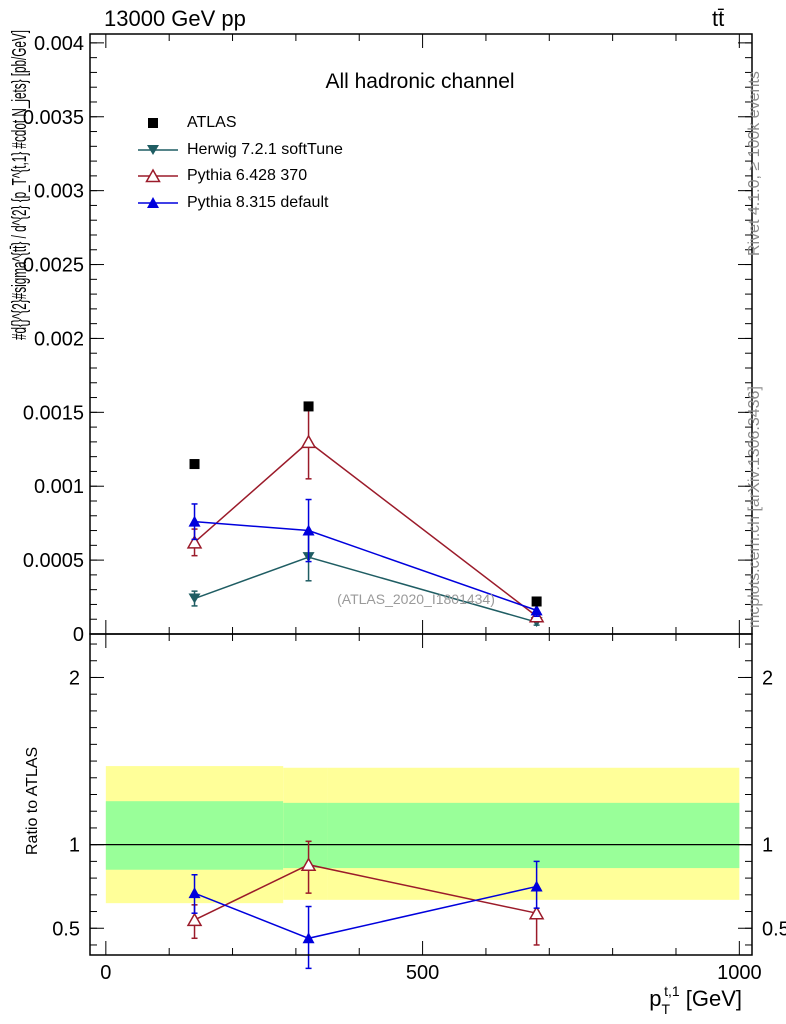 The height and width of the screenshot is (1024, 786). What do you see at coordinates (74, 846) in the screenshot?
I see `ratio-y-tick-label: 1` at bounding box center [74, 846].